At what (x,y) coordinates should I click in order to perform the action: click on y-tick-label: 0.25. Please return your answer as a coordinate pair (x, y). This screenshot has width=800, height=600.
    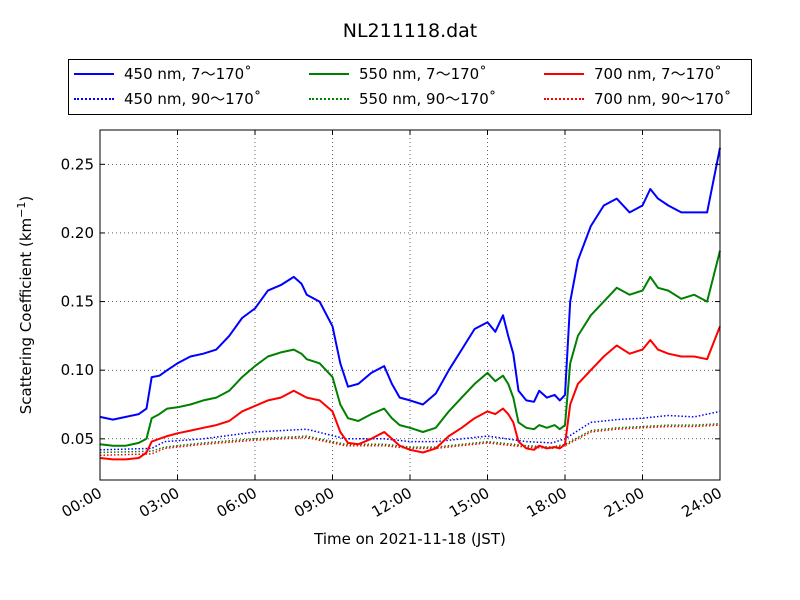
    Looking at the image, I should click on (77, 164).